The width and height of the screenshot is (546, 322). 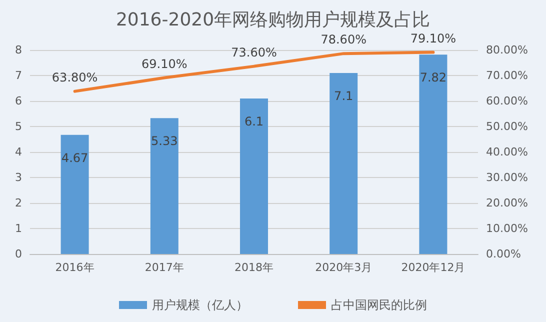 What do you see at coordinates (18, 228) in the screenshot?
I see `y-tick-label: 1` at bounding box center [18, 228].